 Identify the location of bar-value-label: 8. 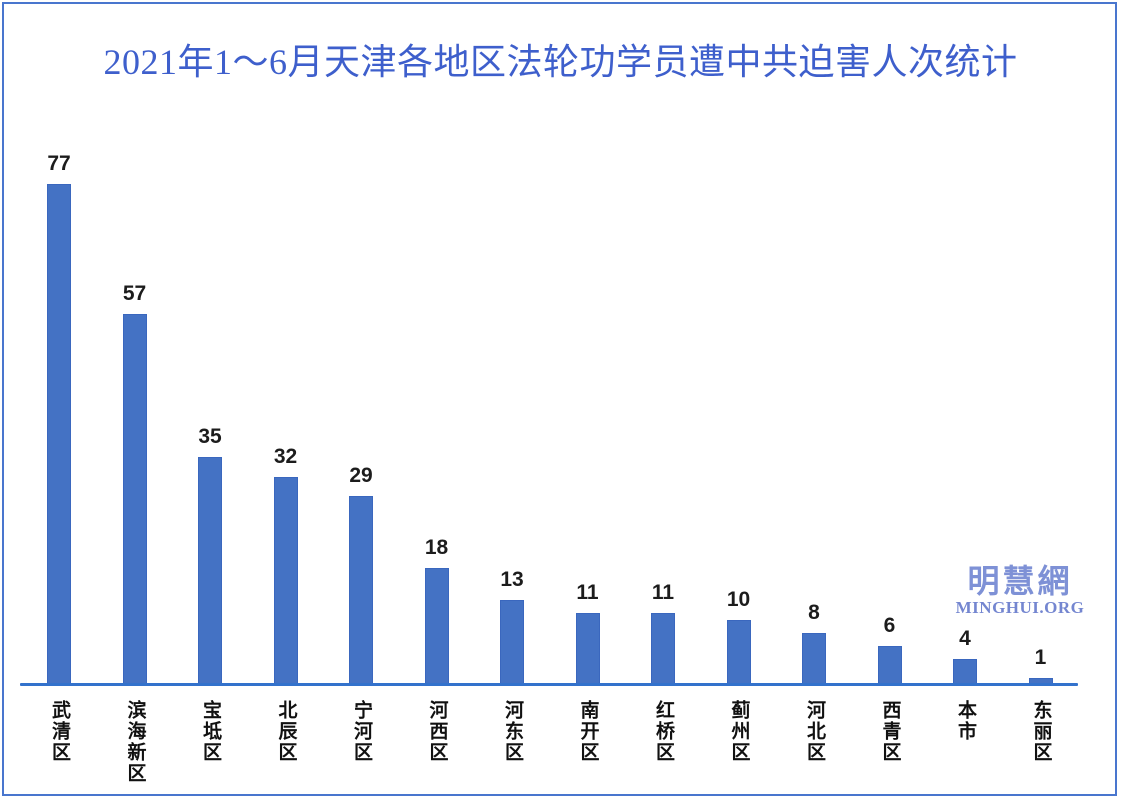
(814, 612).